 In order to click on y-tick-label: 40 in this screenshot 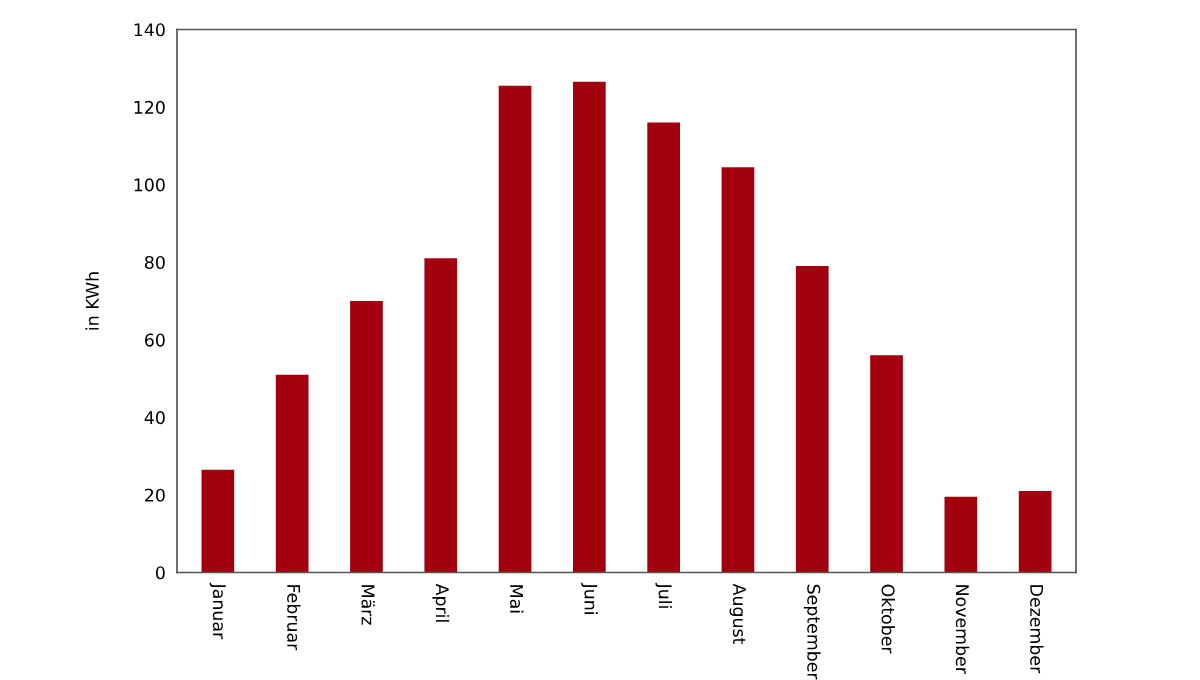, I will do `click(154, 418)`.